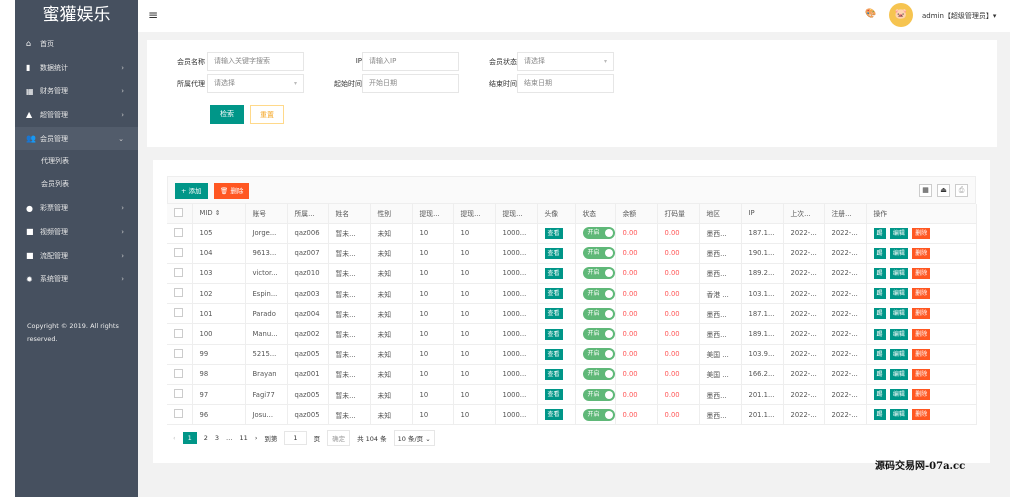 The image size is (1024, 497). What do you see at coordinates (267, 114) in the screenshot?
I see `reset-button: 重置` at bounding box center [267, 114].